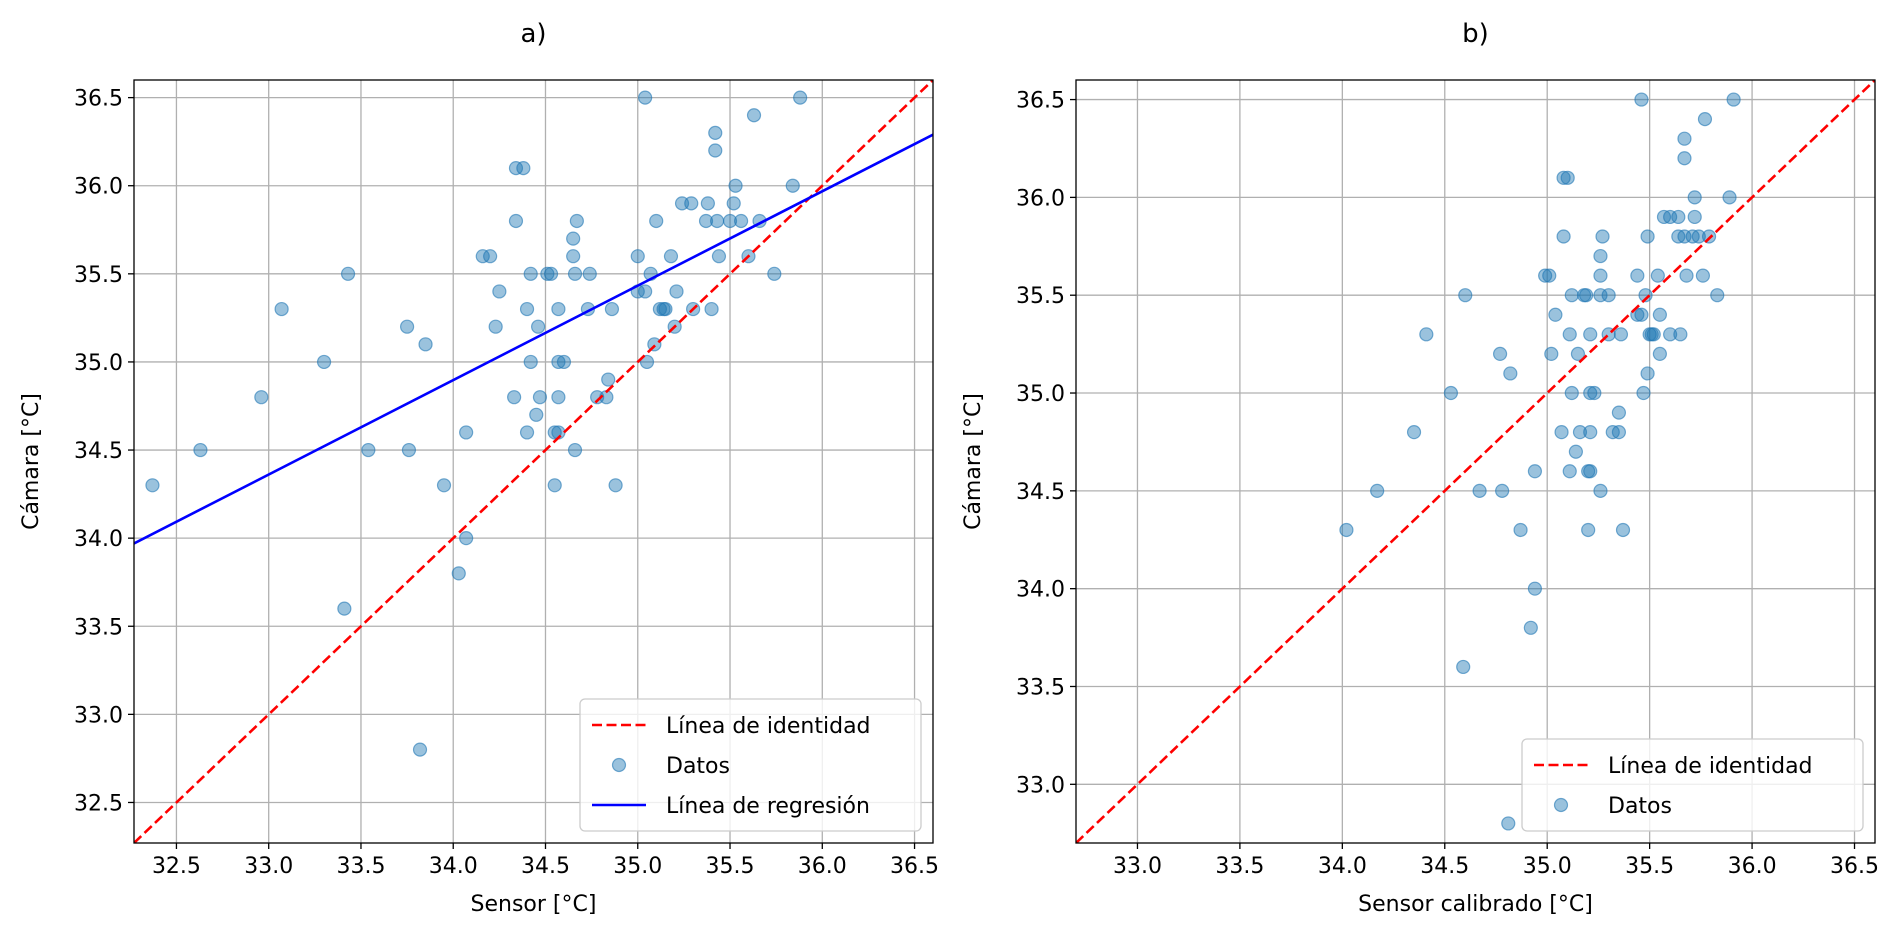  What do you see at coordinates (1444, 866) in the screenshot?
I see `x-tick-label: 34.5` at bounding box center [1444, 866].